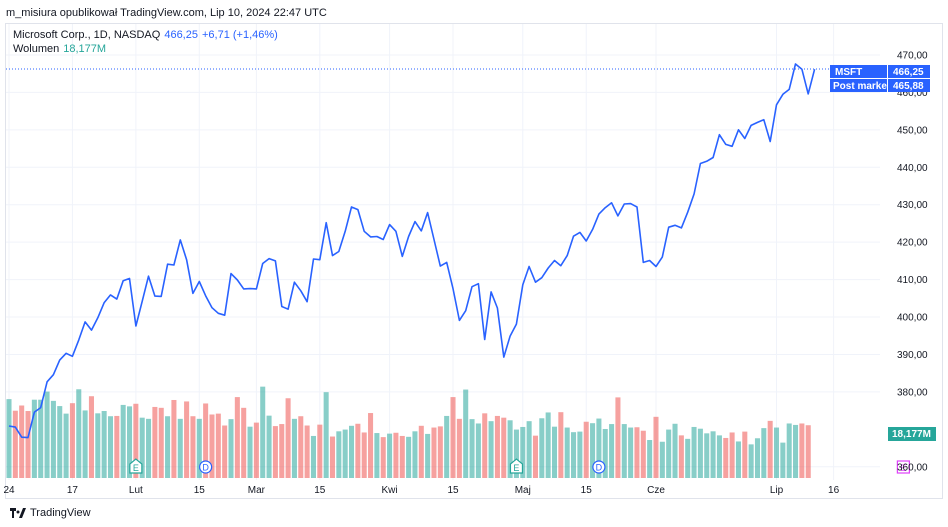  What do you see at coordinates (257, 490) in the screenshot?
I see `x-tick-label: Mar` at bounding box center [257, 490].